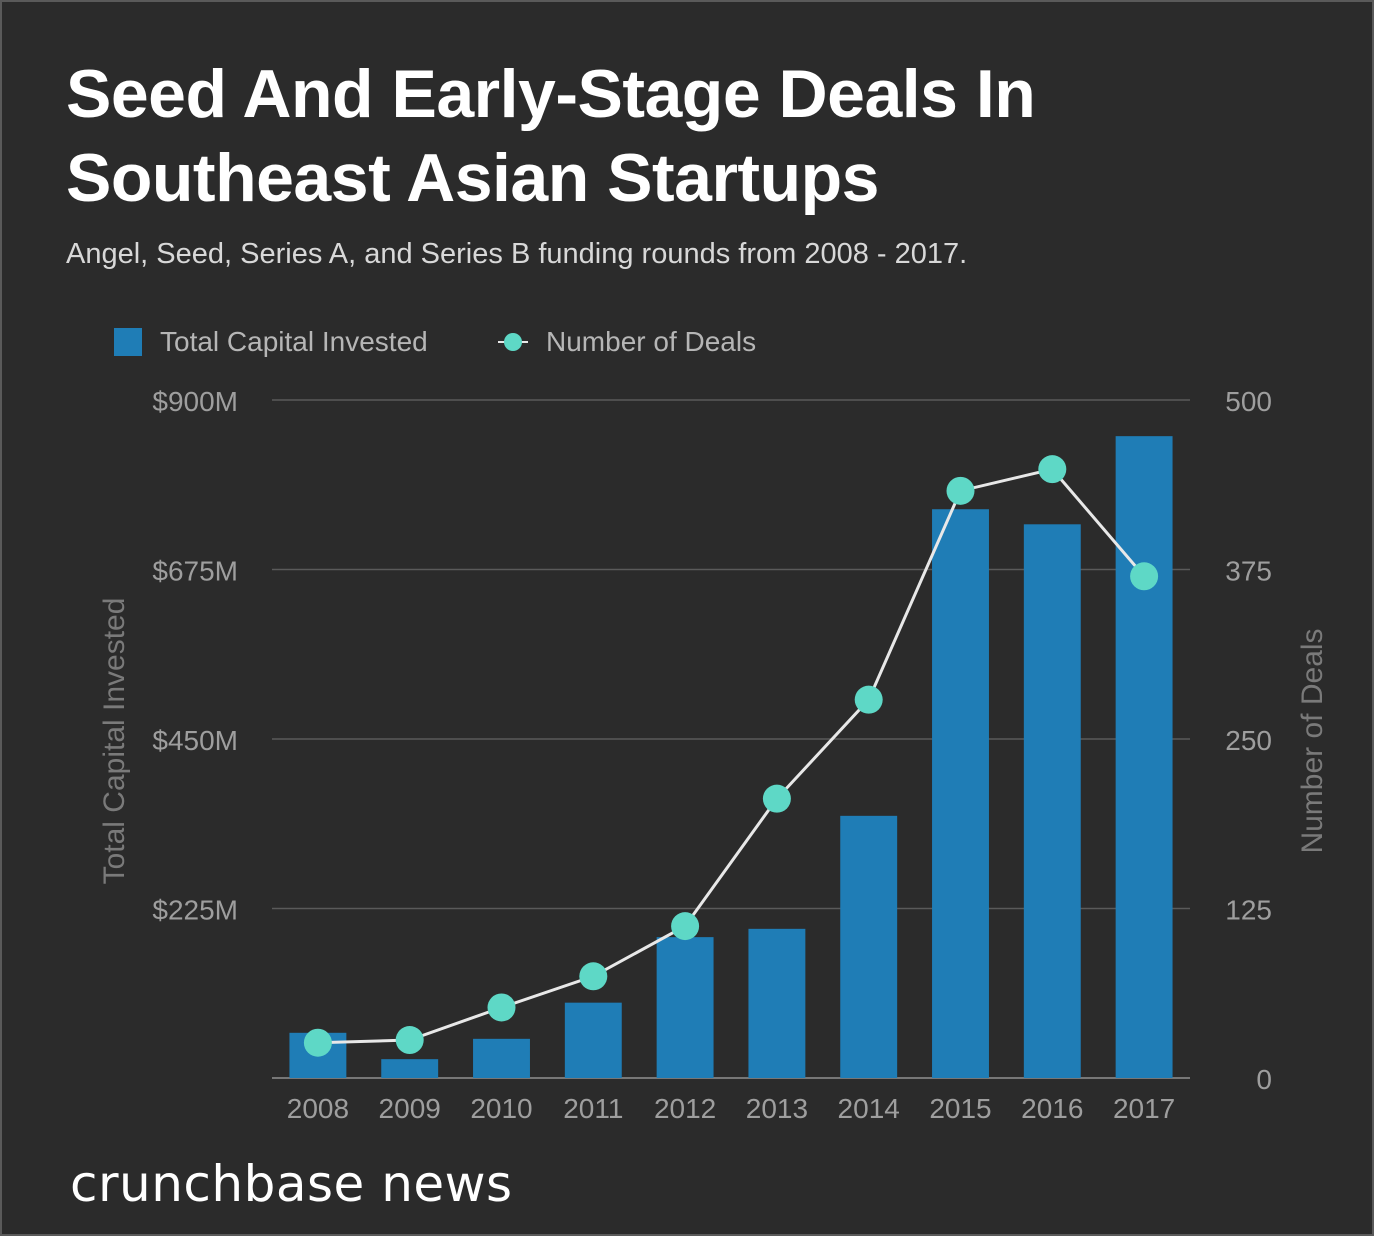  Describe the element at coordinates (1052, 1108) in the screenshot. I see `x-axis-tick-label: 2016` at that location.